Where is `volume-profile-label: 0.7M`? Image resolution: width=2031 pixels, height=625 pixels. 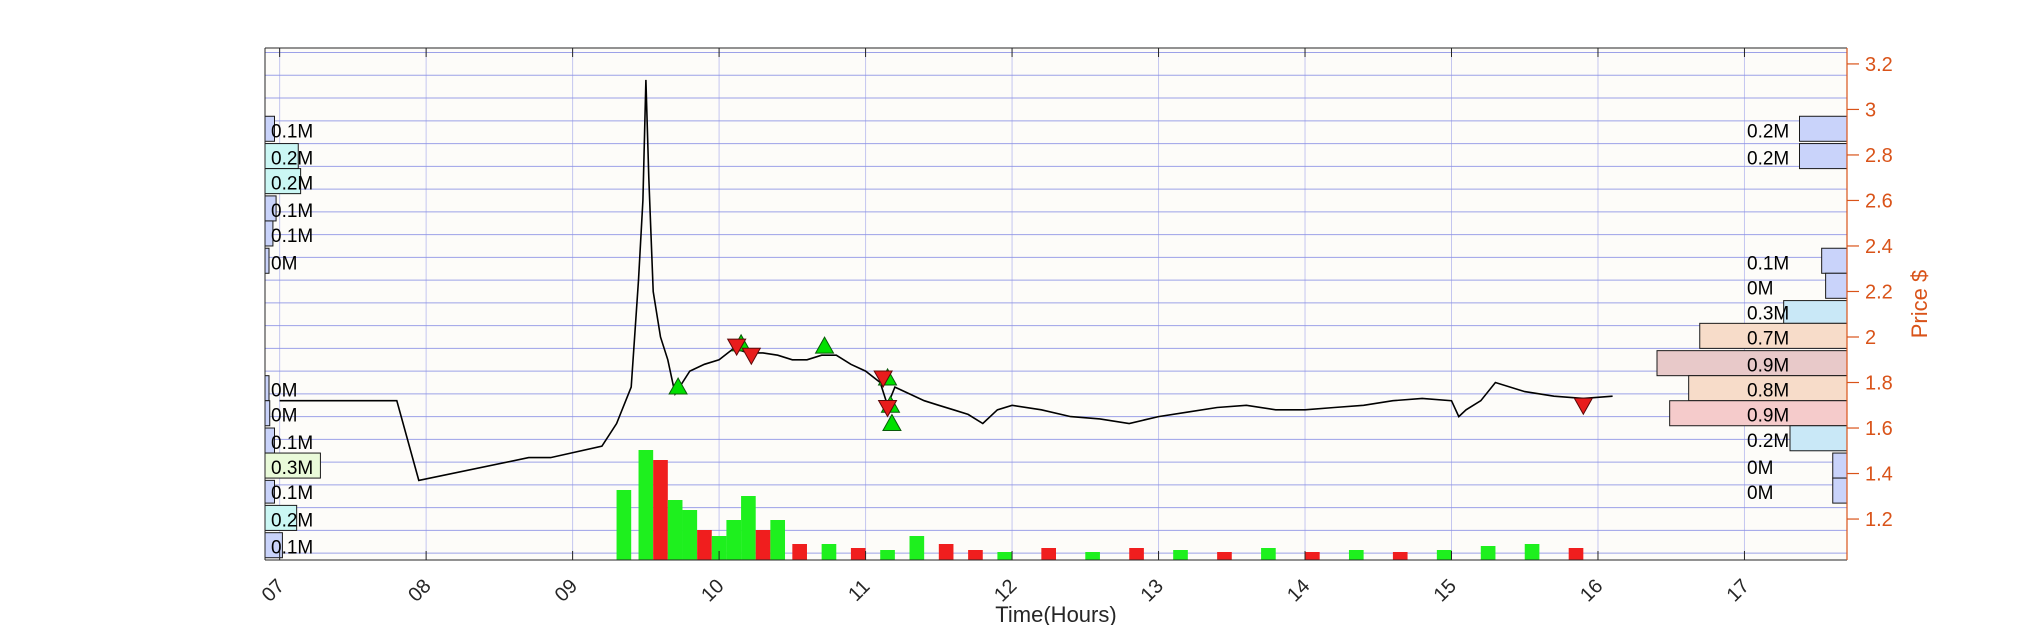 volume-profile-label: 0.7M is located at coordinates (1768, 338).